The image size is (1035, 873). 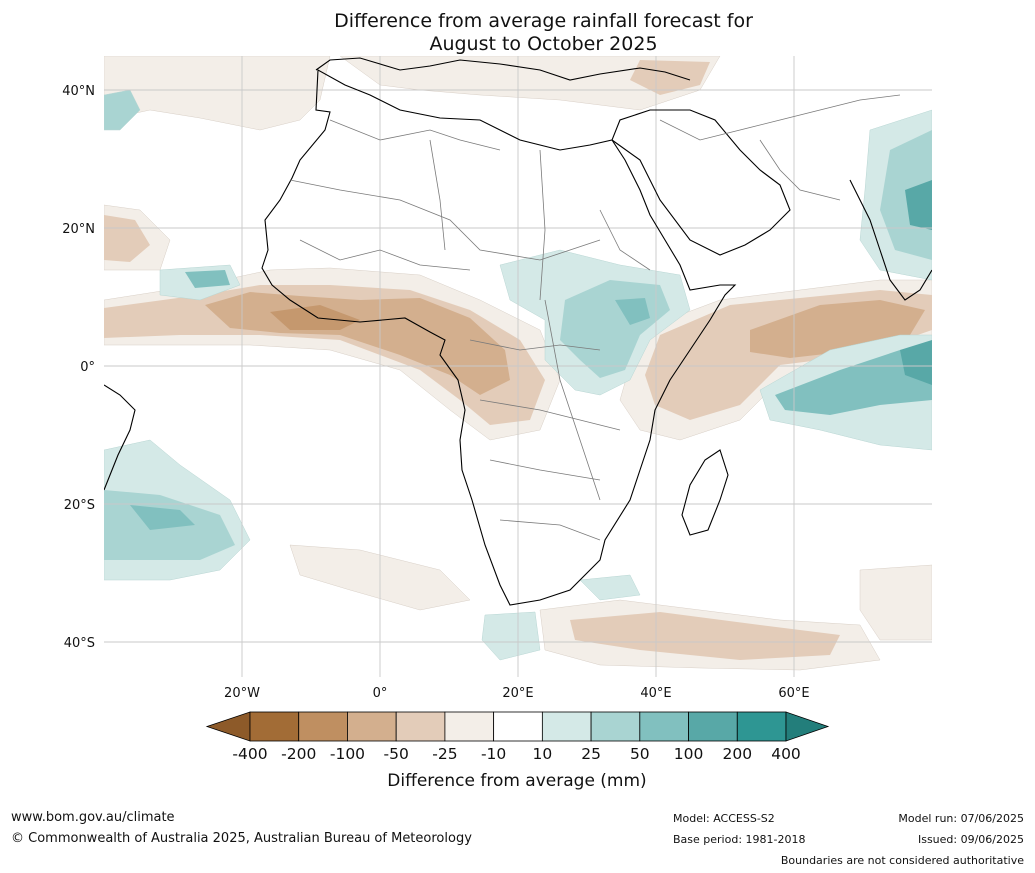 I want to click on lon-label-40e: 40°E, so click(x=655, y=693).